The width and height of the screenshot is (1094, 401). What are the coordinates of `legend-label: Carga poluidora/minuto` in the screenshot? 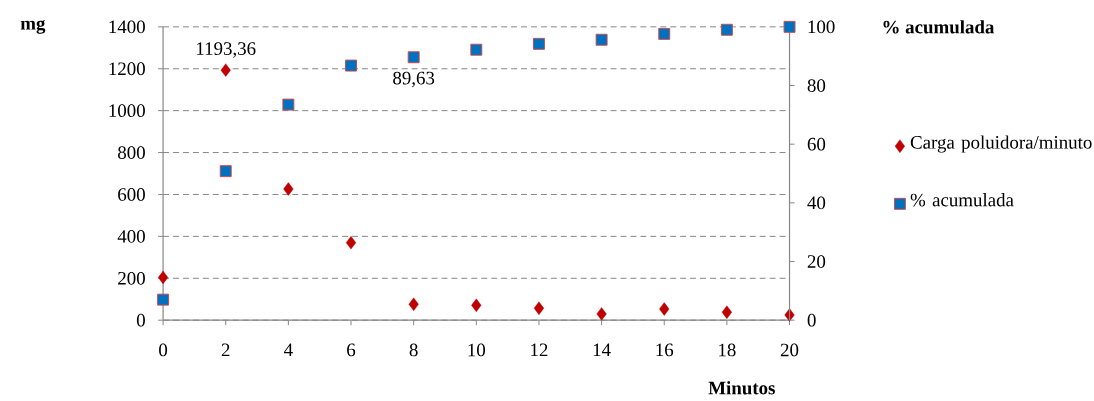 It's located at (1001, 144).